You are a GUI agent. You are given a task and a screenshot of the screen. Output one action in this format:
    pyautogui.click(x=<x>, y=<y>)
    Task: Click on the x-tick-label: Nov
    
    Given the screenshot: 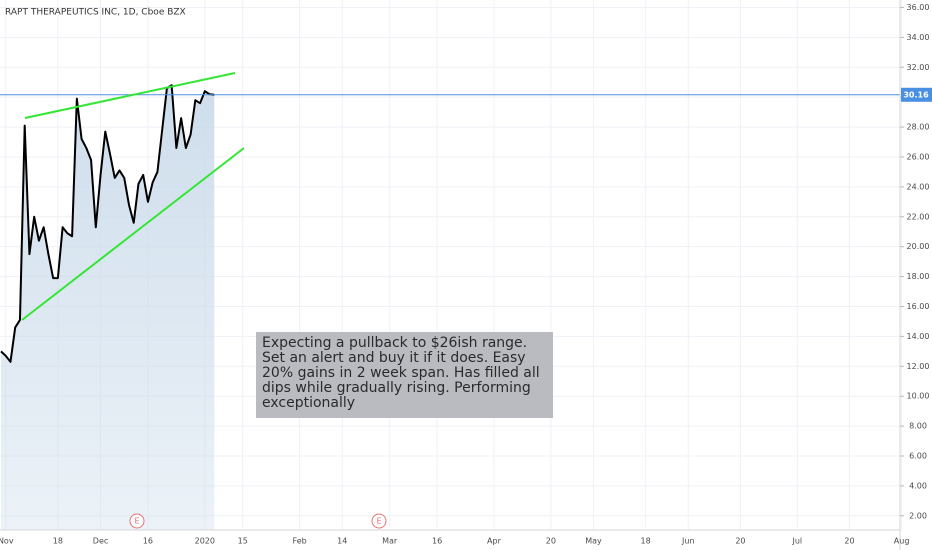 What is the action you would take?
    pyautogui.click(x=7, y=541)
    